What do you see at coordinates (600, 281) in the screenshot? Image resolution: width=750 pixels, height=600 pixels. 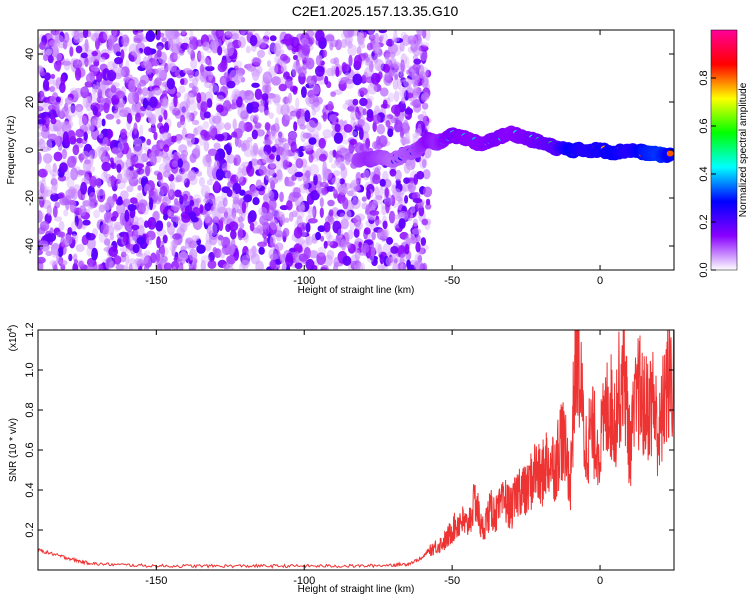 I see `x-tick-label: 0` at bounding box center [600, 281].